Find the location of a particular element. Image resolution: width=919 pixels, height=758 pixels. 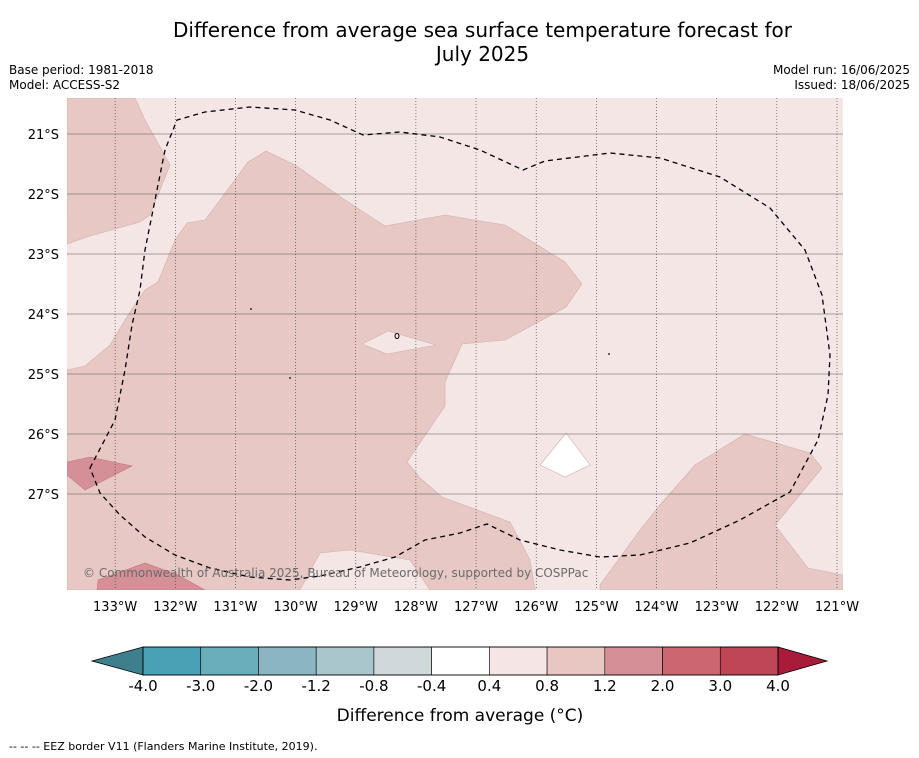

colorbar-tick-label: 3.0 is located at coordinates (720, 686).